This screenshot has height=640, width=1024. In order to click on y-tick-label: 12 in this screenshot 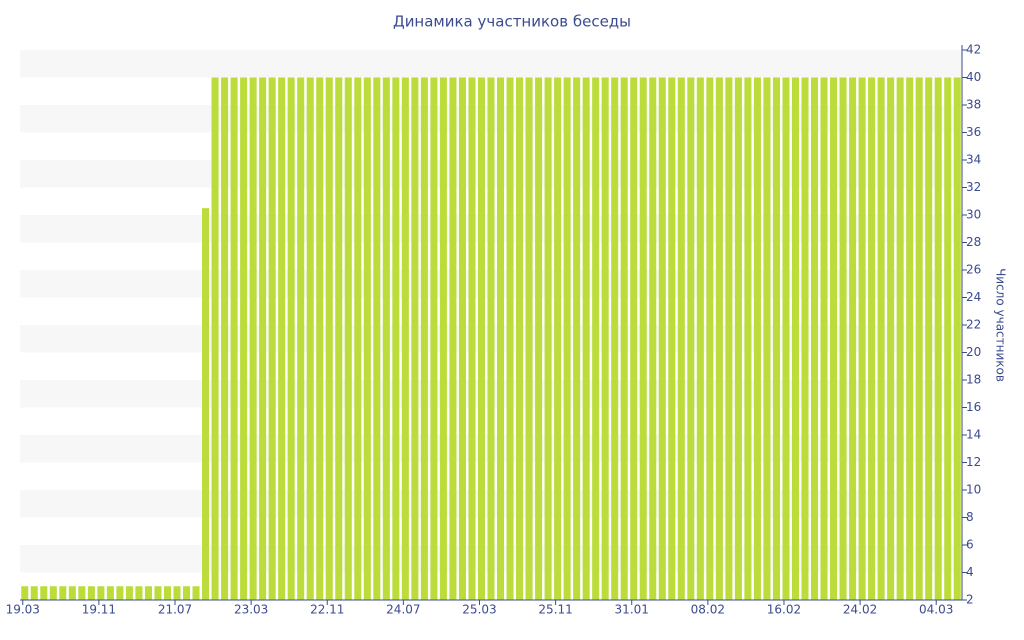, I will do `click(973, 462)`.